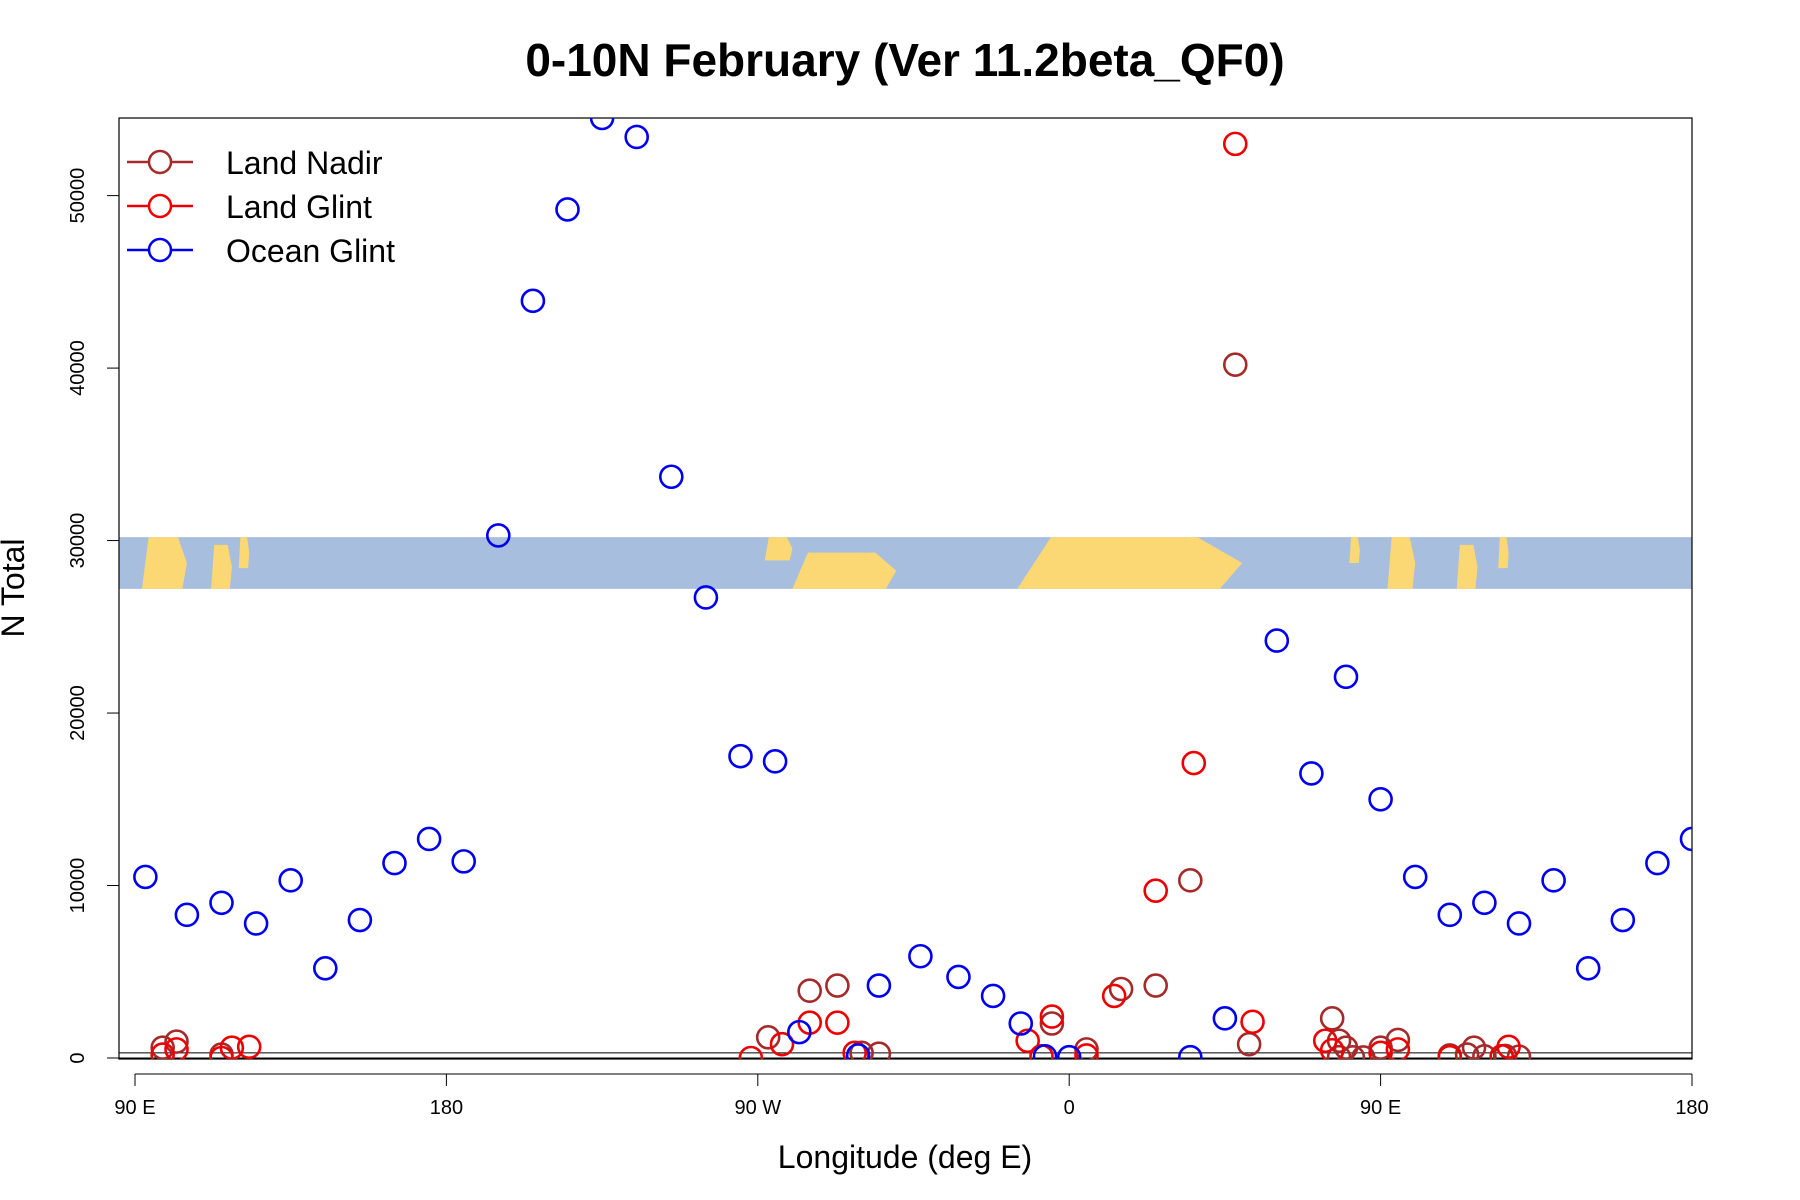 The width and height of the screenshot is (1800, 1200). I want to click on legend-item-land-glint: Land Glint, so click(249, 207).